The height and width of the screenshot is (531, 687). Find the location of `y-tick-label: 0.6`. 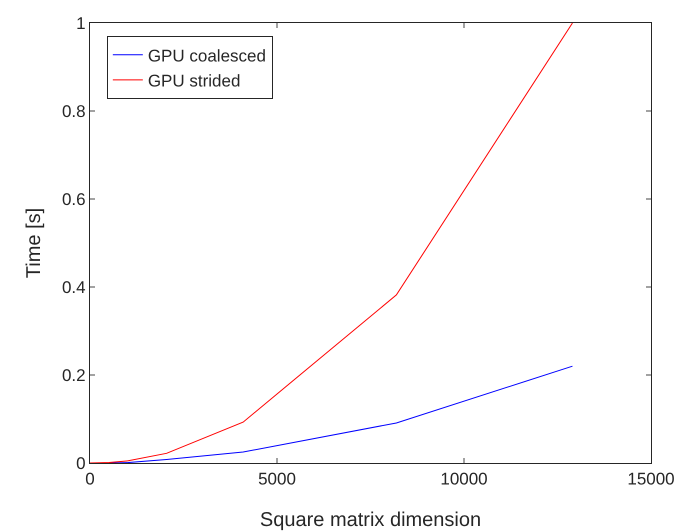

y-tick-label: 0.6 is located at coordinates (74, 199).